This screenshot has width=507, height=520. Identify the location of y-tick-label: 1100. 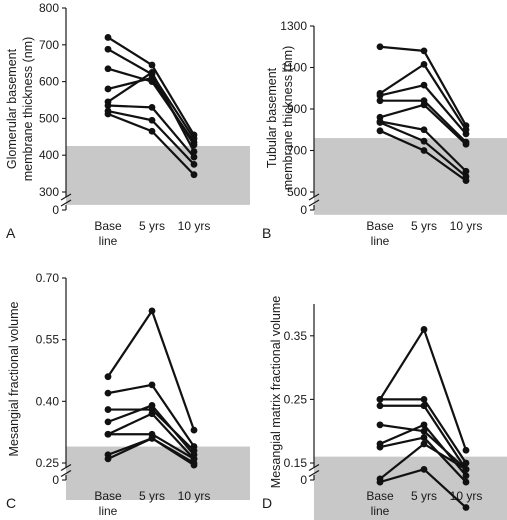
(294, 68).